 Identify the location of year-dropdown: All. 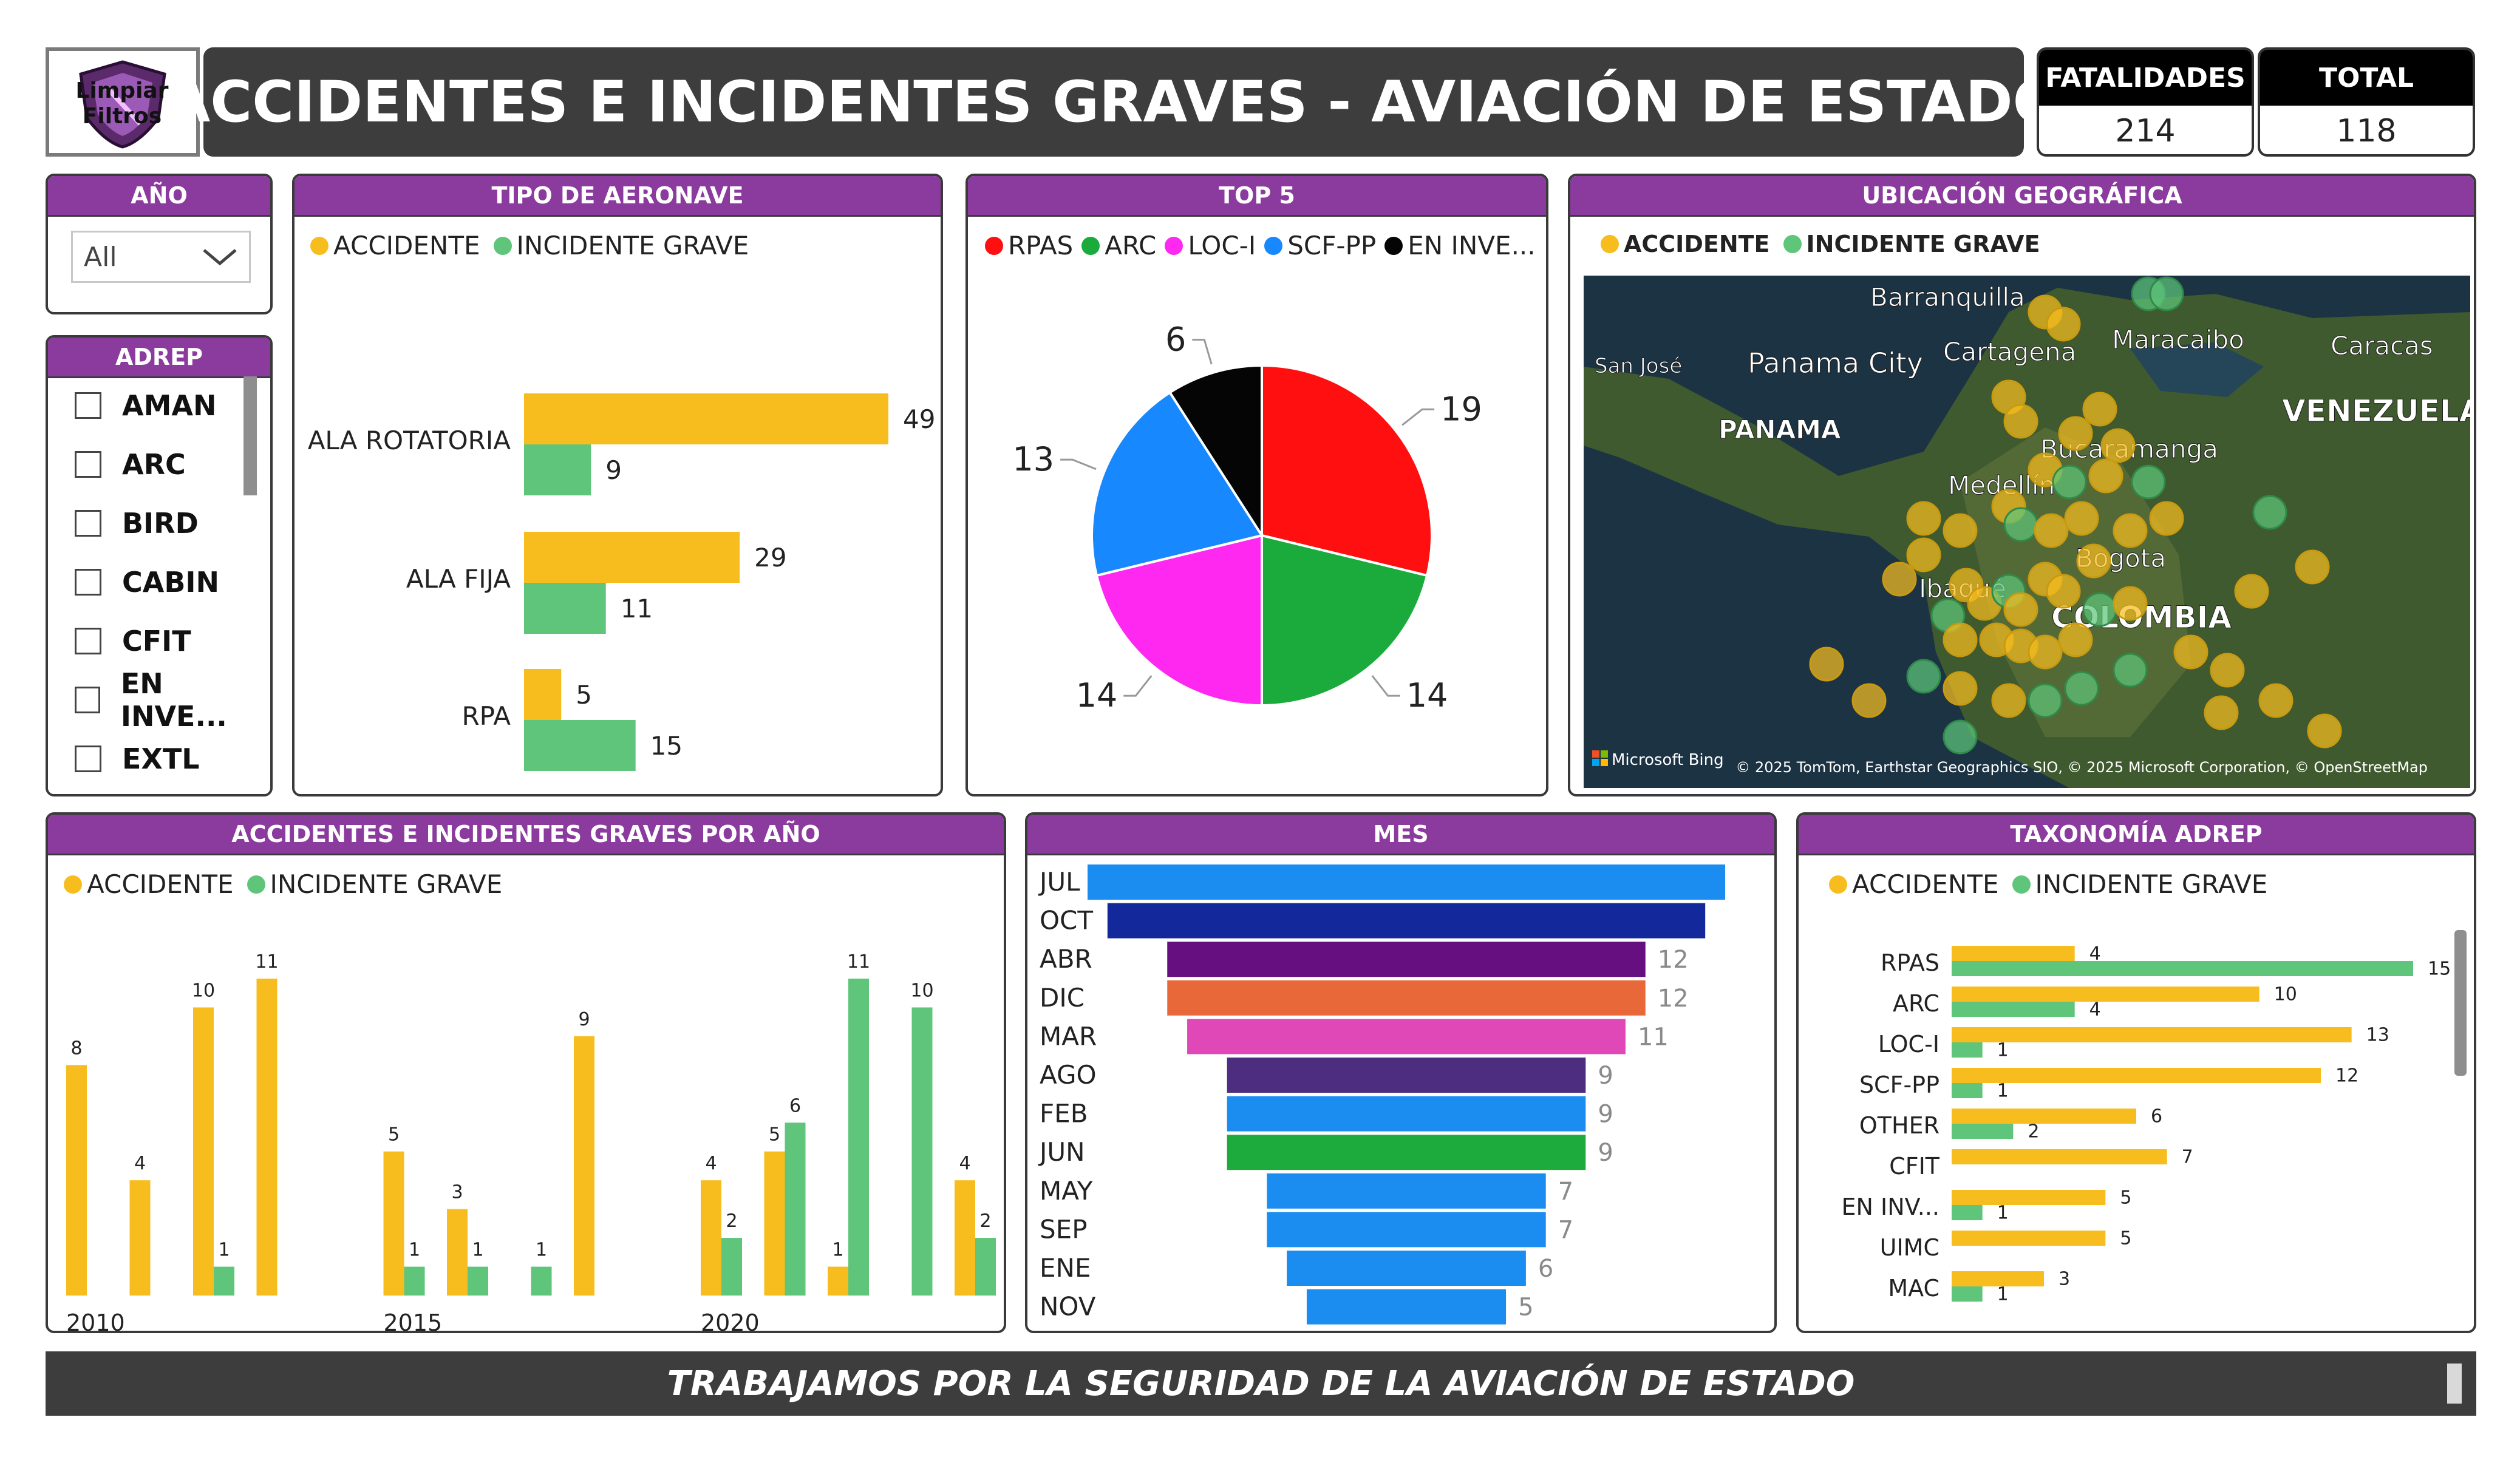
(161, 257).